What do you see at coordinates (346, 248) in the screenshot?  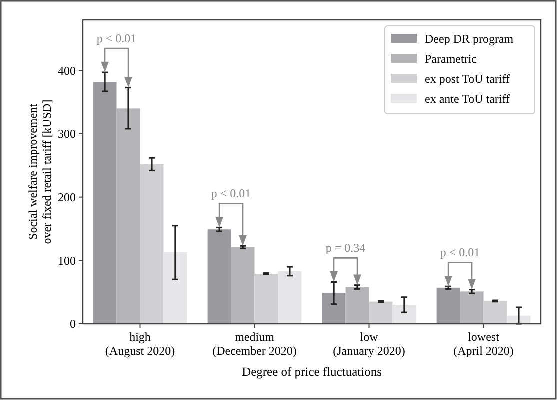 I see `annotation: p = 0.34` at bounding box center [346, 248].